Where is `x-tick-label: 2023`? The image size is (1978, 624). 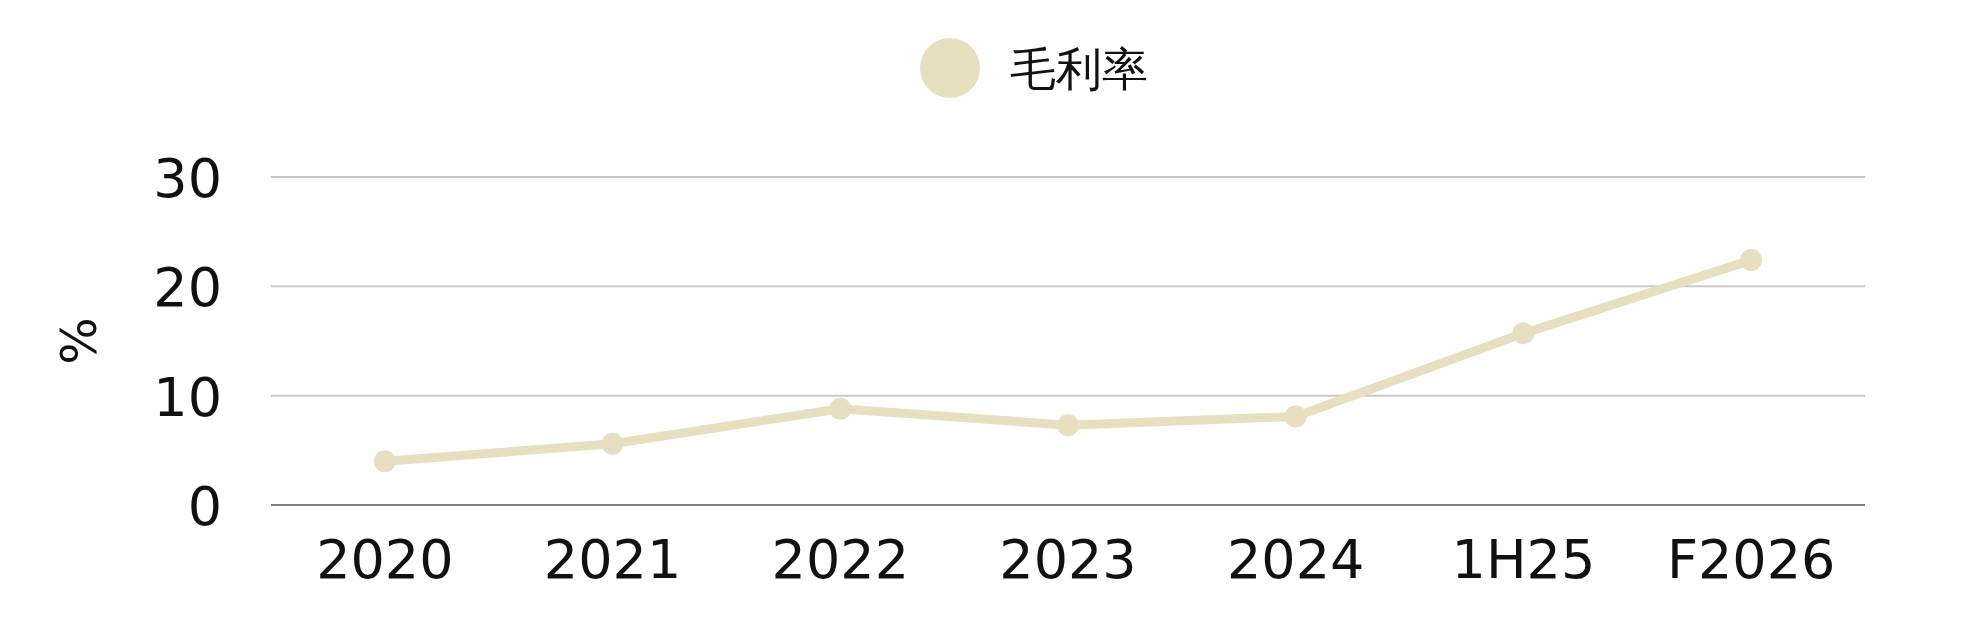
x-tick-label: 2023 is located at coordinates (1068, 559).